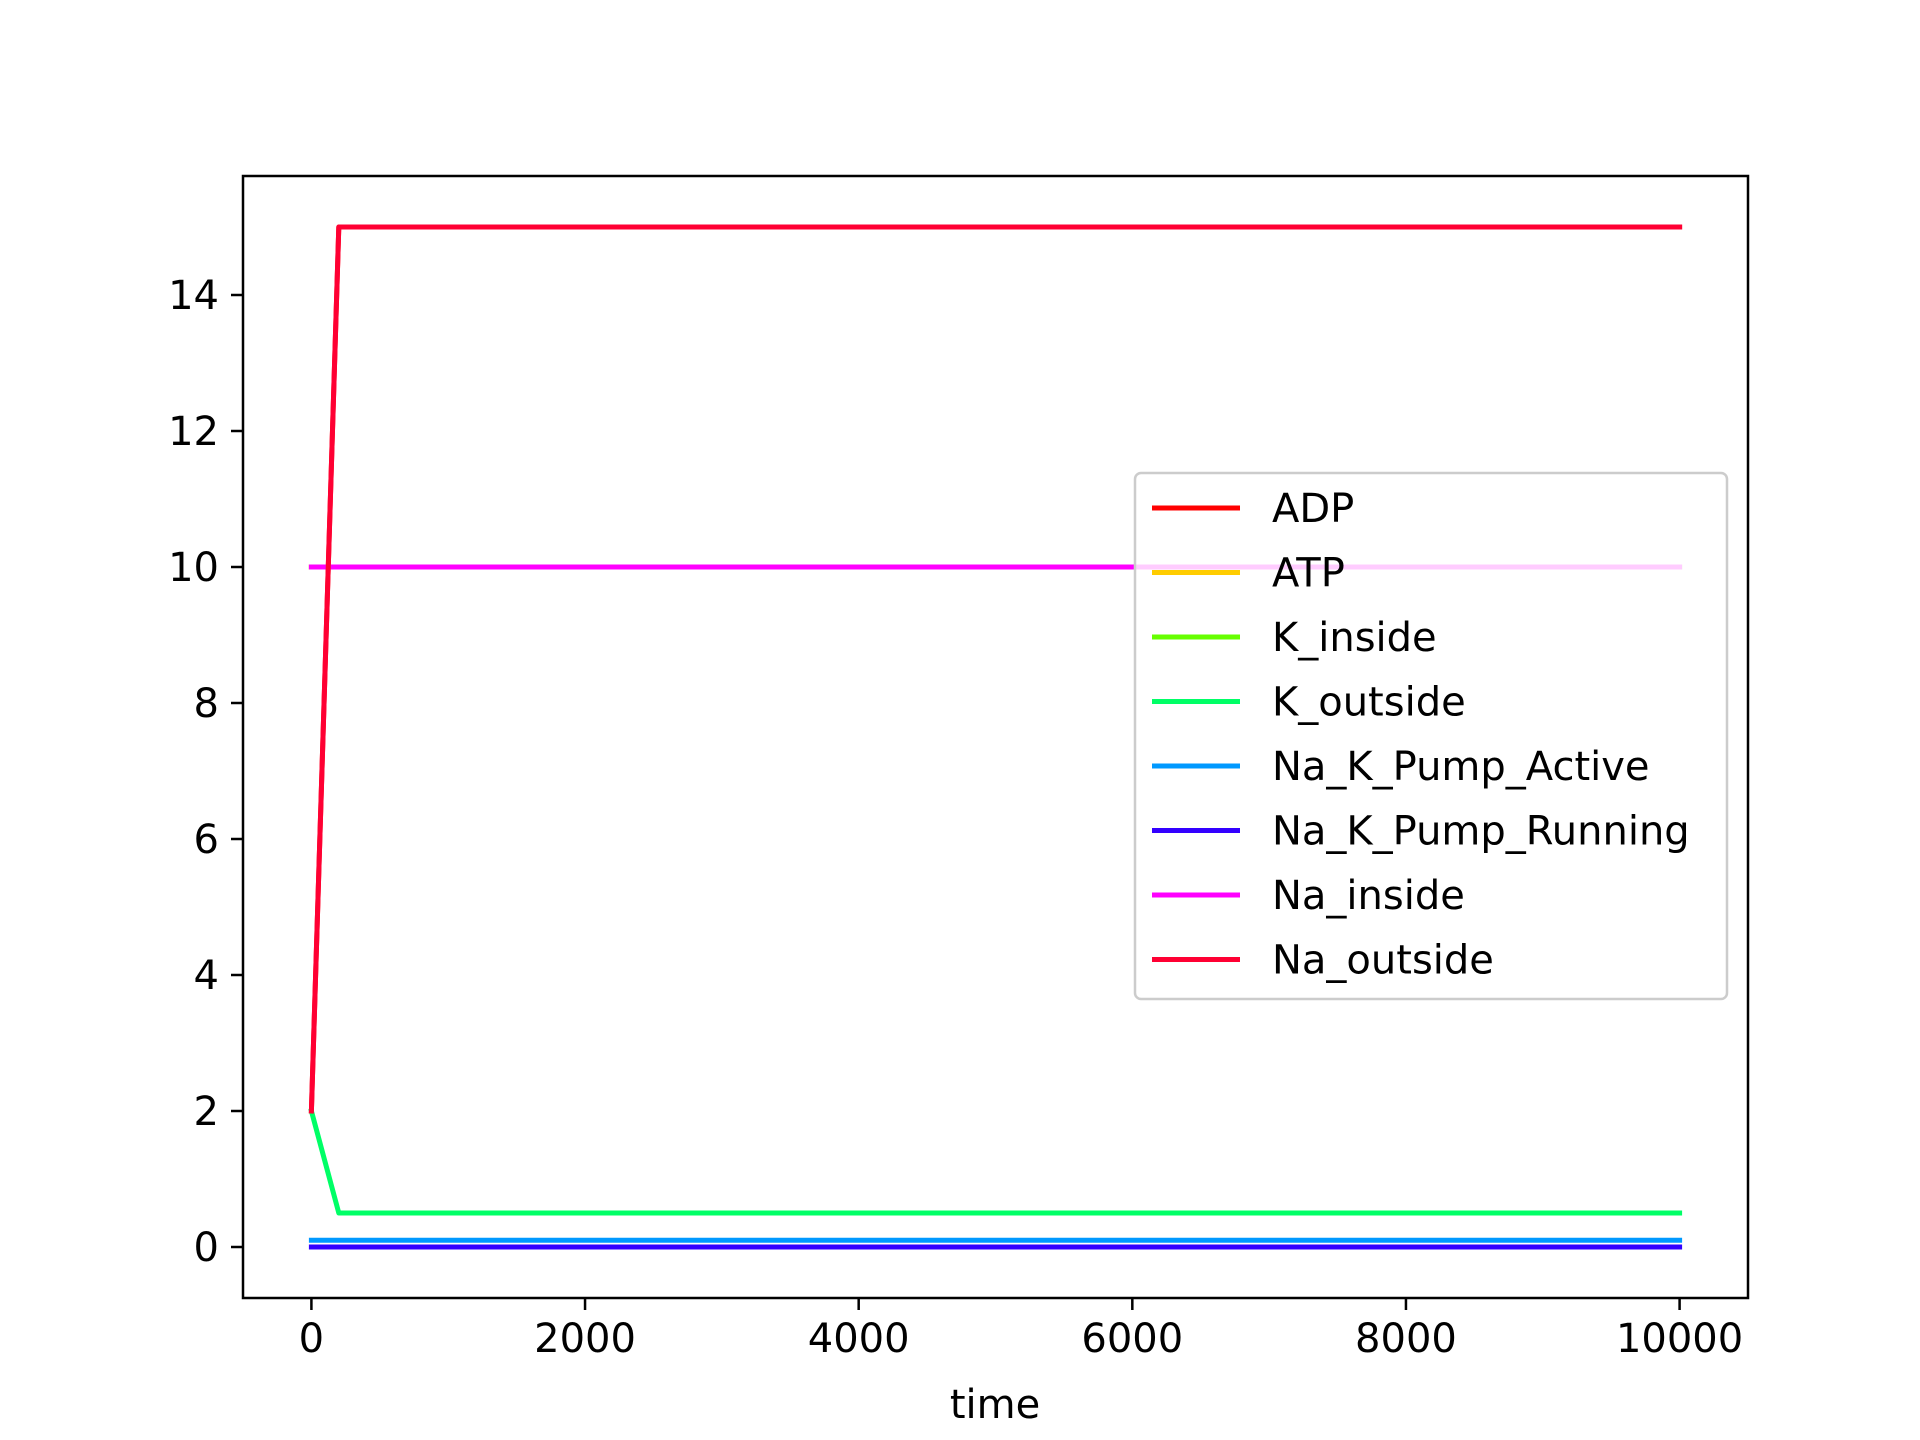 This screenshot has height=1440, width=1920. What do you see at coordinates (1132, 1339) in the screenshot?
I see `x-tick-label: 6000` at bounding box center [1132, 1339].